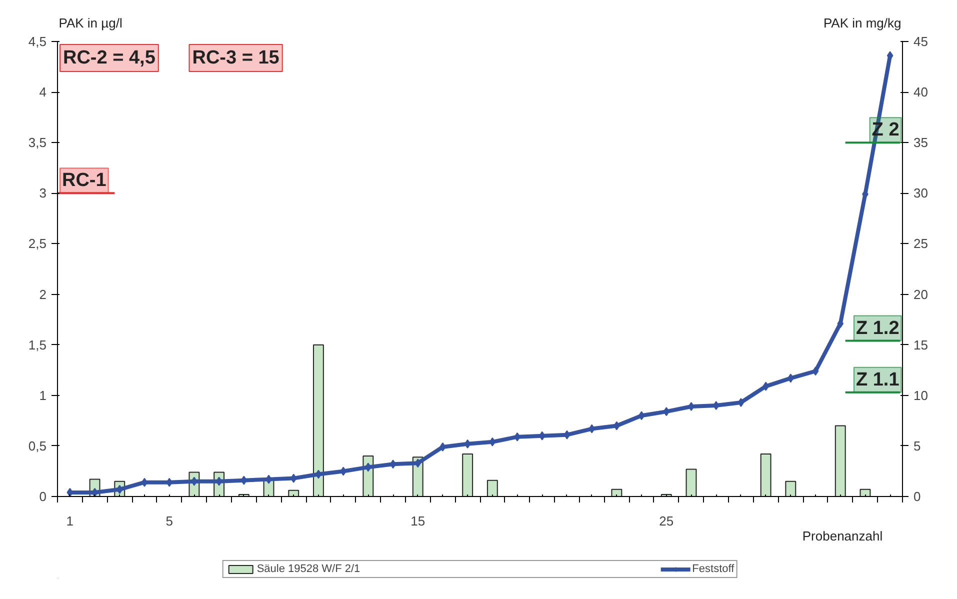  Describe the element at coordinates (109, 58) in the screenshot. I see `annotation: RC-2 = 4,5` at that location.